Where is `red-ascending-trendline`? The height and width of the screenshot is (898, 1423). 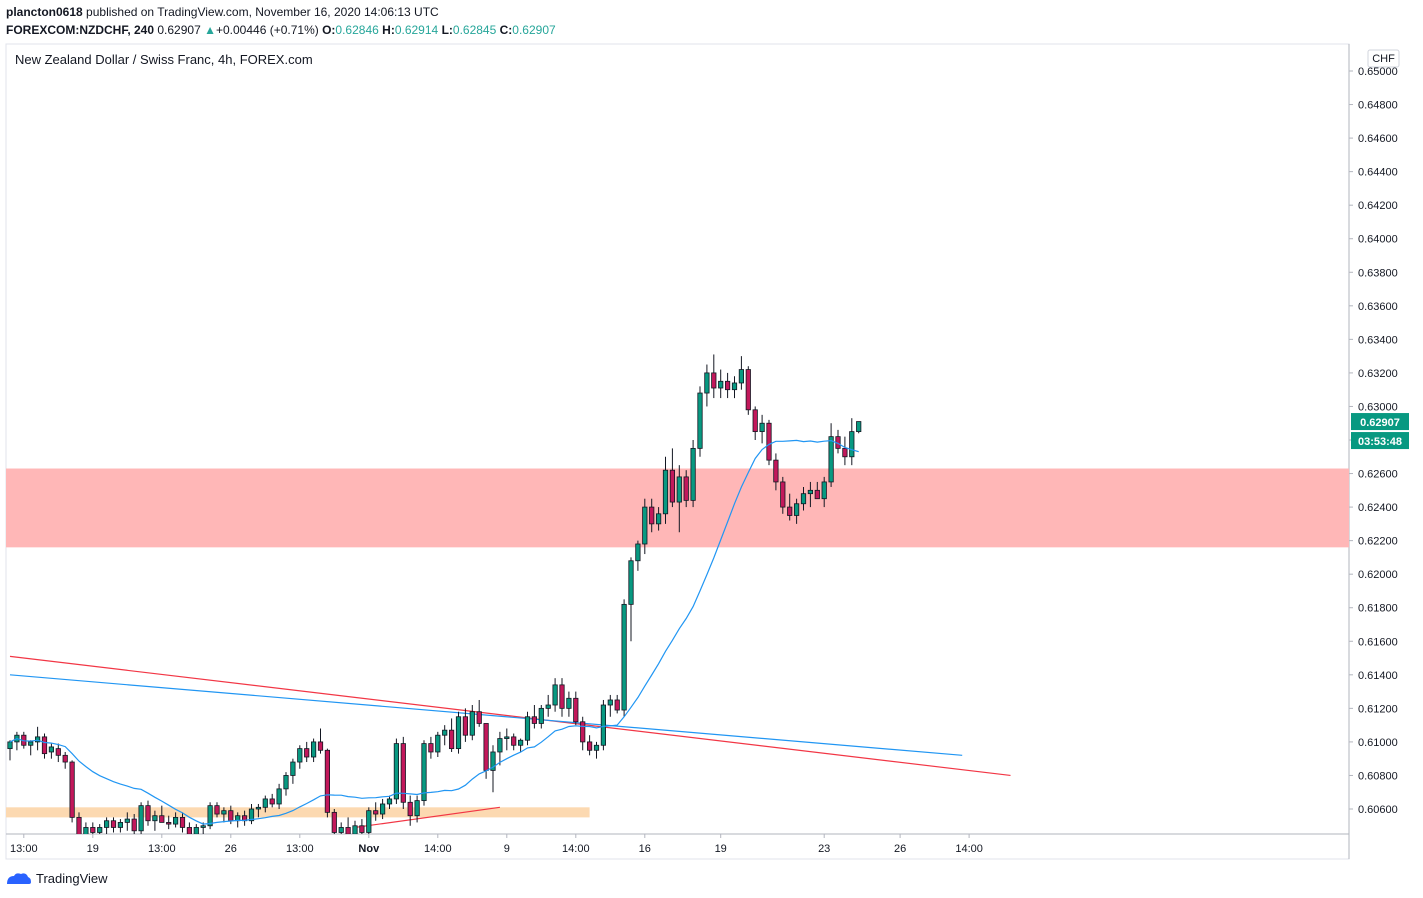 red-ascending-trendline is located at coordinates (427, 817).